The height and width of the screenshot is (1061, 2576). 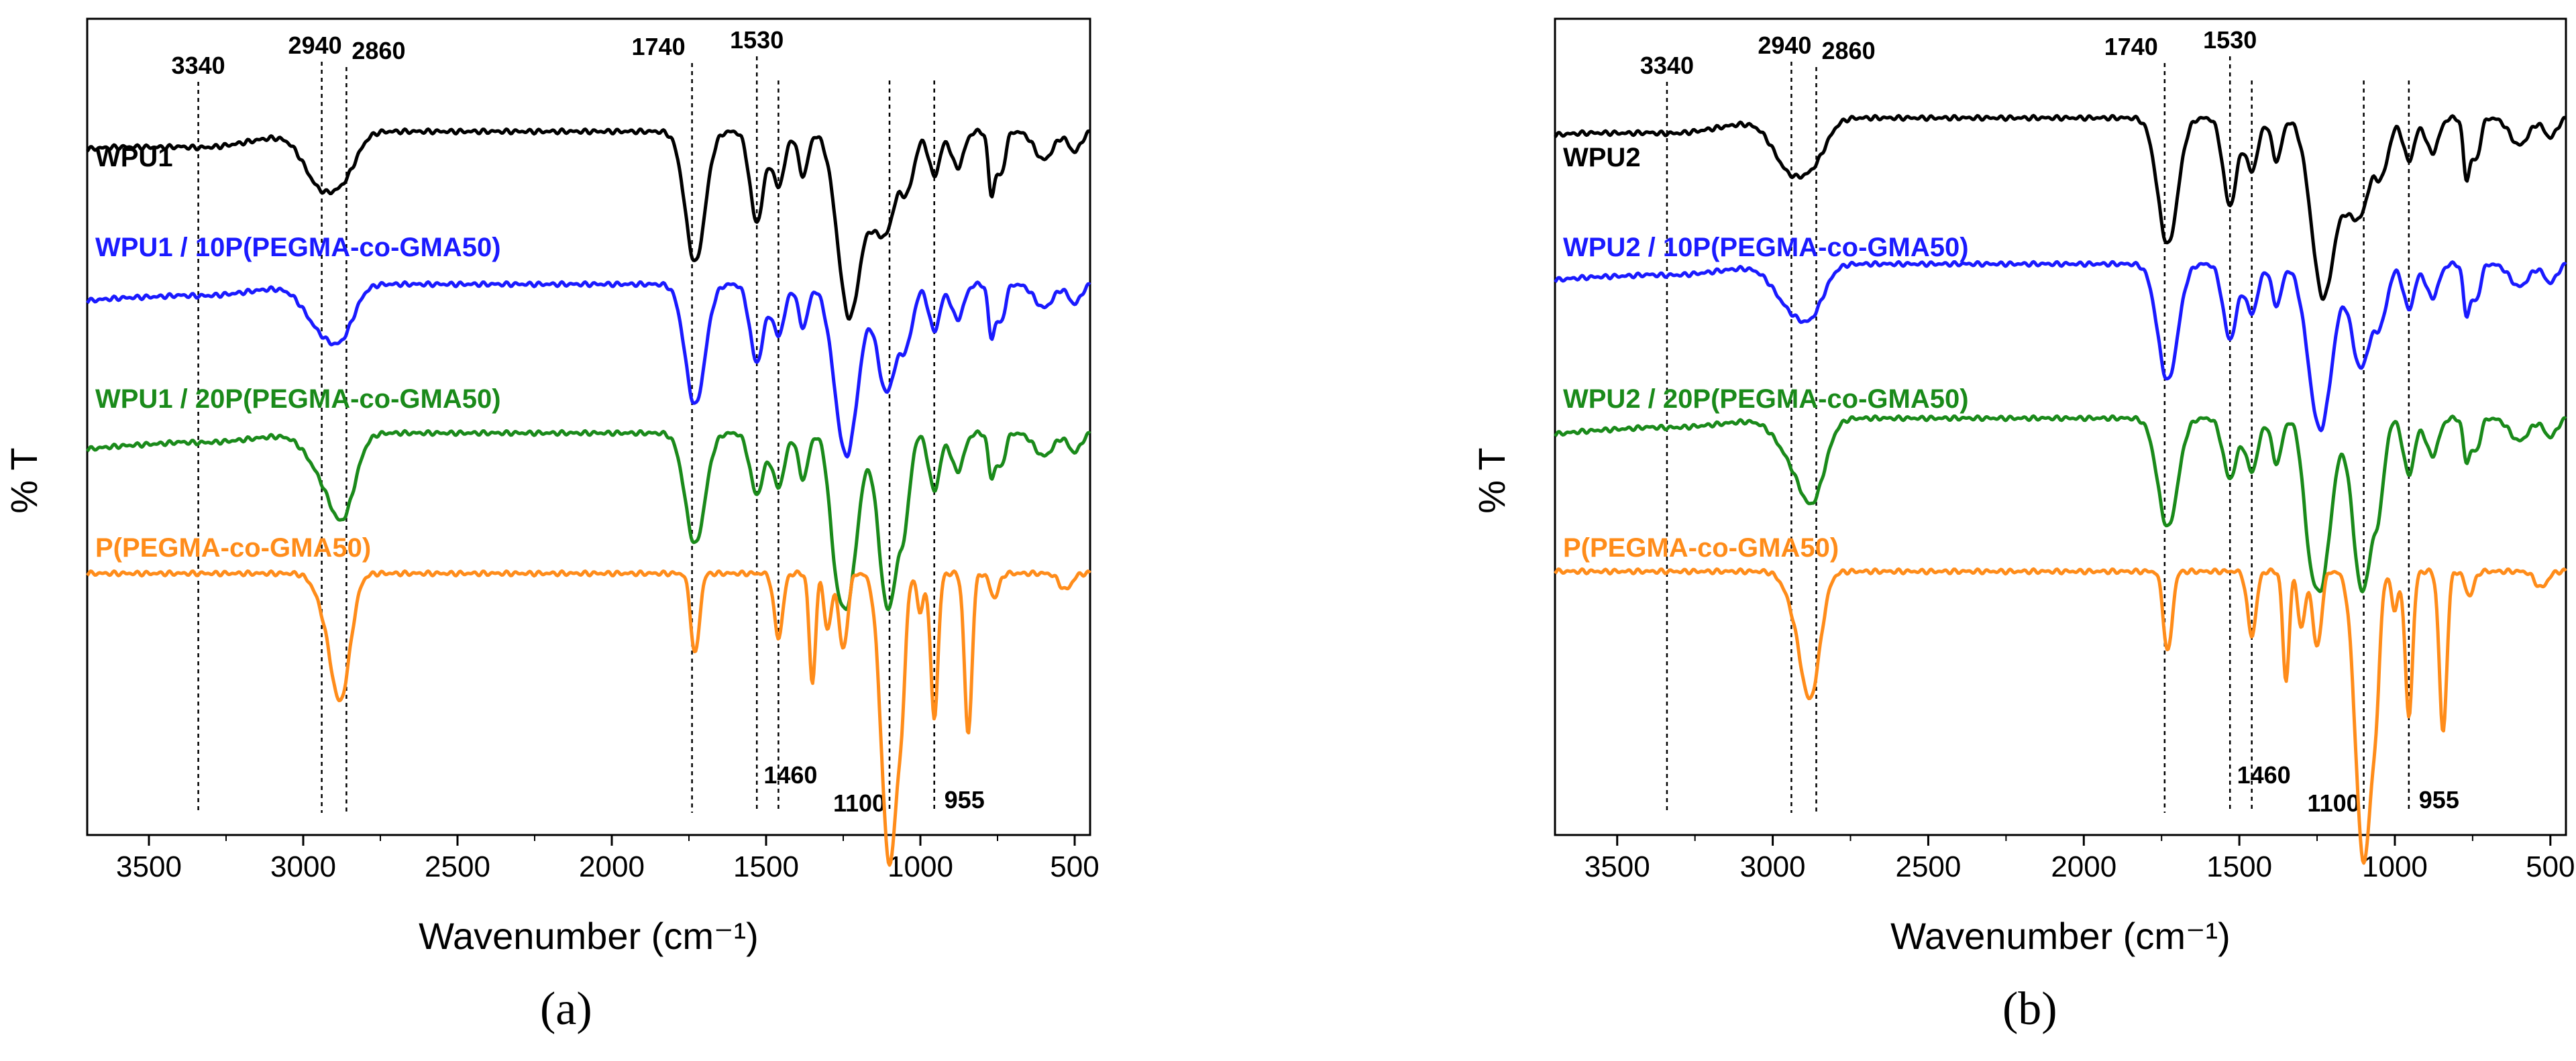 I want to click on panel-b-caption: (b), so click(x=2029, y=1009).